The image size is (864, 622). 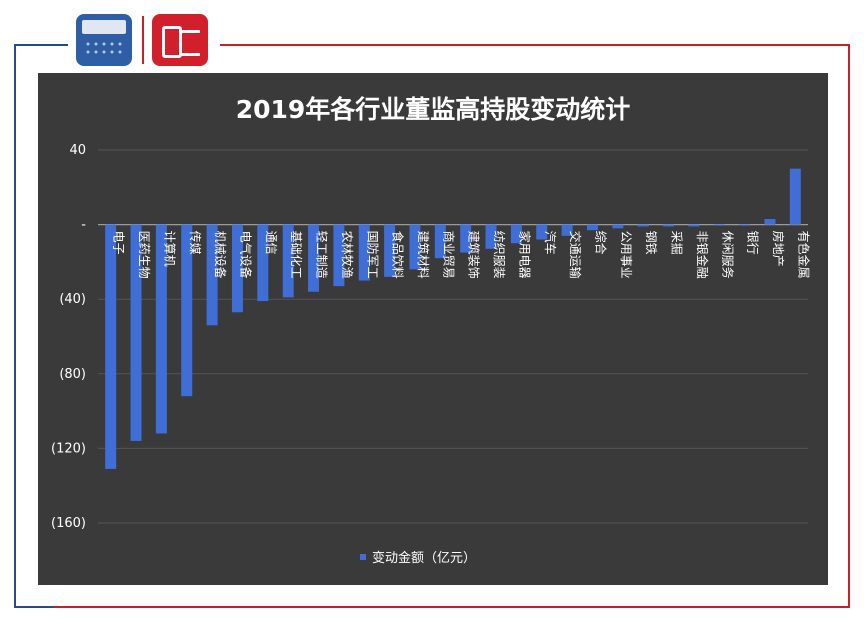 I want to click on x-category-label: 房地产, so click(x=778, y=249).